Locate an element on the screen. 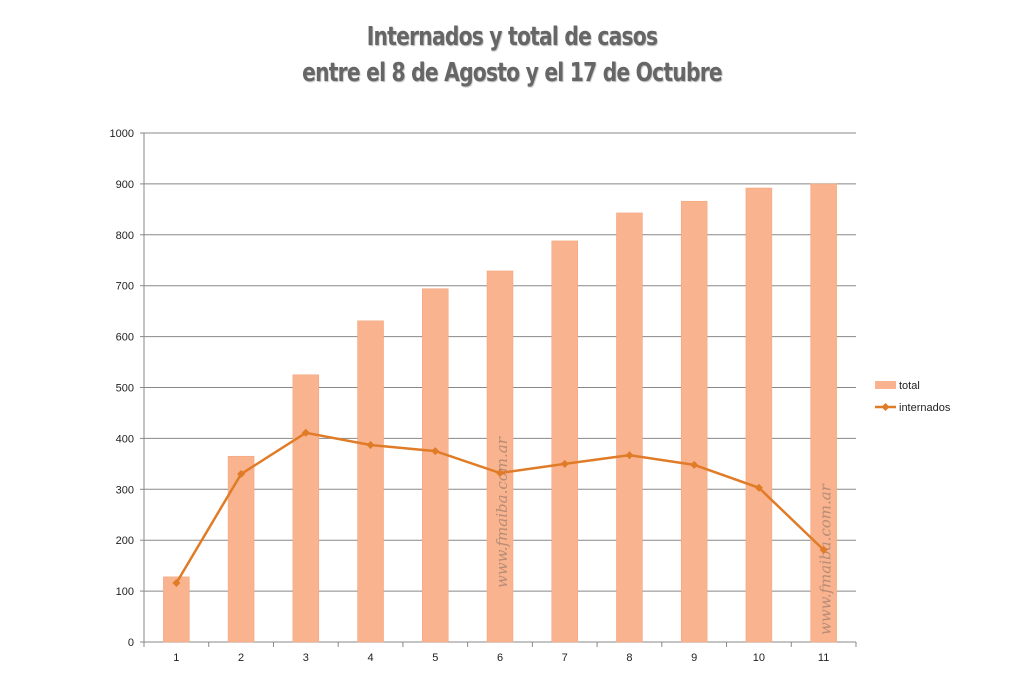 The image size is (1024, 686). x-tick-label: 7 is located at coordinates (565, 658).